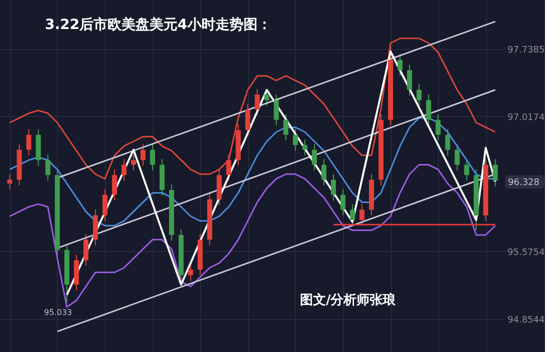 Image resolution: width=560 pixels, height=352 pixels. I want to click on y-tick-label: 97.7385, so click(526, 50).